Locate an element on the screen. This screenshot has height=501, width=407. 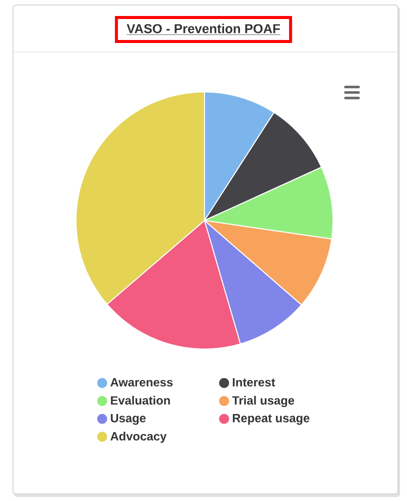
legend-label: Evaluation is located at coordinates (140, 400).